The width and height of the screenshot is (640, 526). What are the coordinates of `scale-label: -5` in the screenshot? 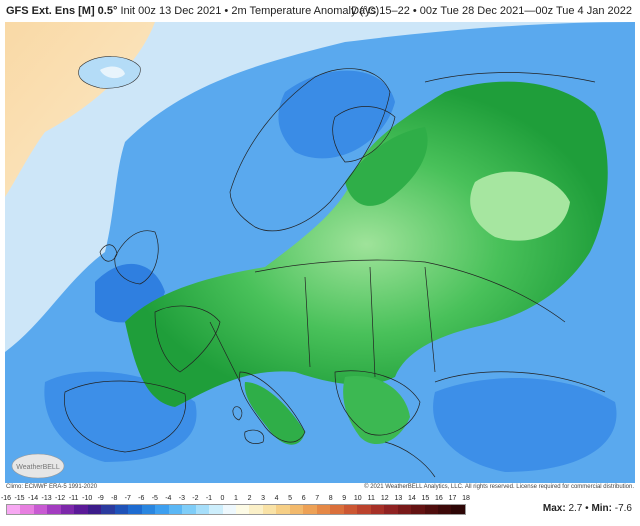 It's located at (154, 498).